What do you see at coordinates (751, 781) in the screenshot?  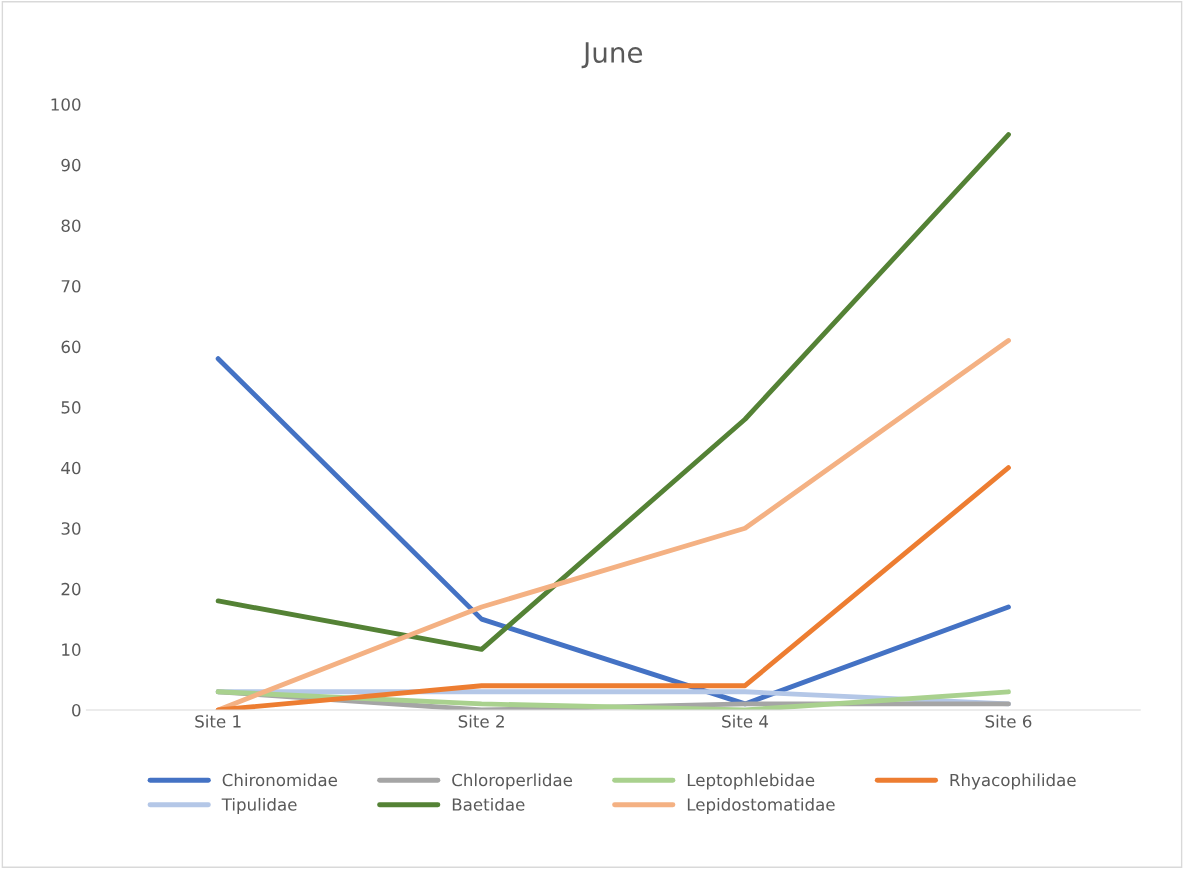 I see `legend-label: Leptophlebidae` at bounding box center [751, 781].